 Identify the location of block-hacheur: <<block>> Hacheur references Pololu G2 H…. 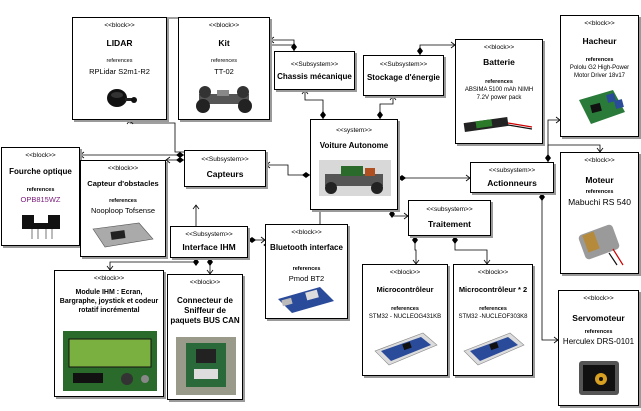
(599, 76).